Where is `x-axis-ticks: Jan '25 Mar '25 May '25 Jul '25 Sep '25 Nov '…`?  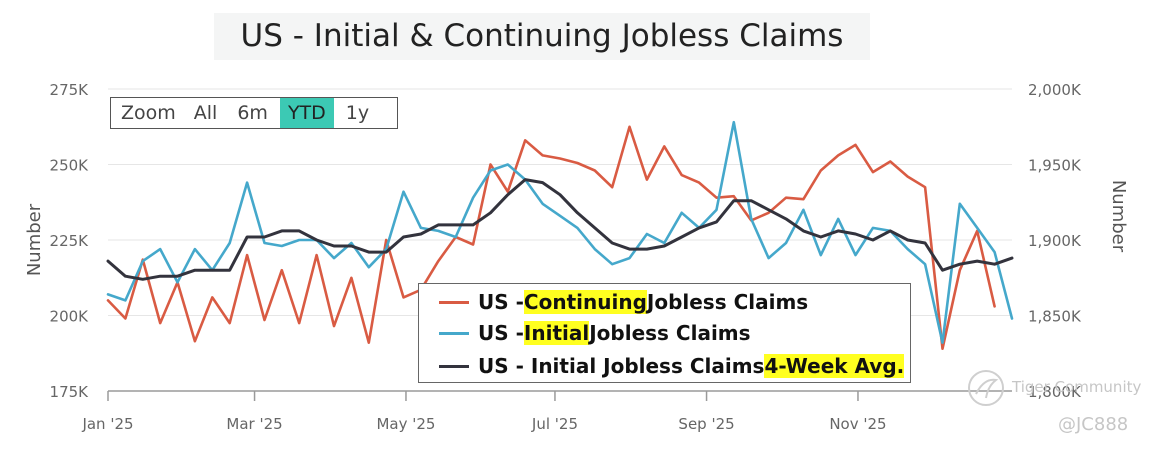 x-axis-ticks: Jan '25 Mar '25 May '25 Jul '25 Sep '25 Nov '… is located at coordinates (546, 411).